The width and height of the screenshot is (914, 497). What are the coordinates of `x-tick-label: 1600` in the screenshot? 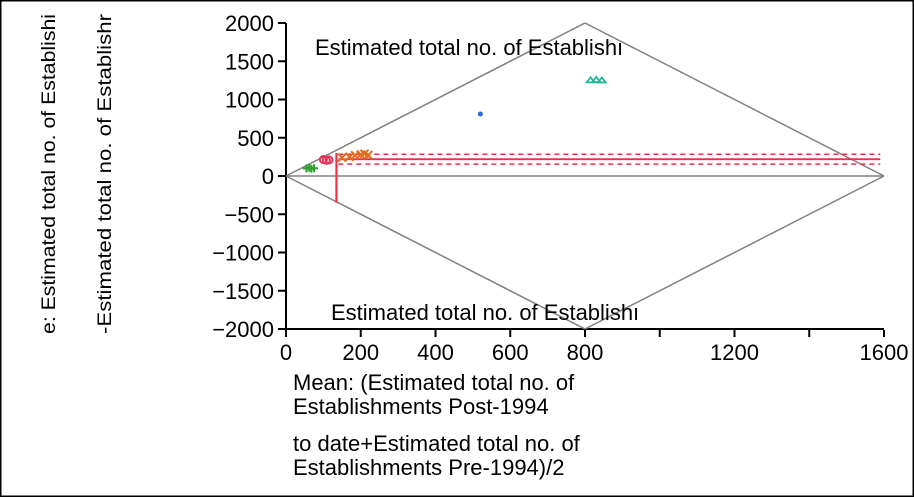 It's located at (884, 352).